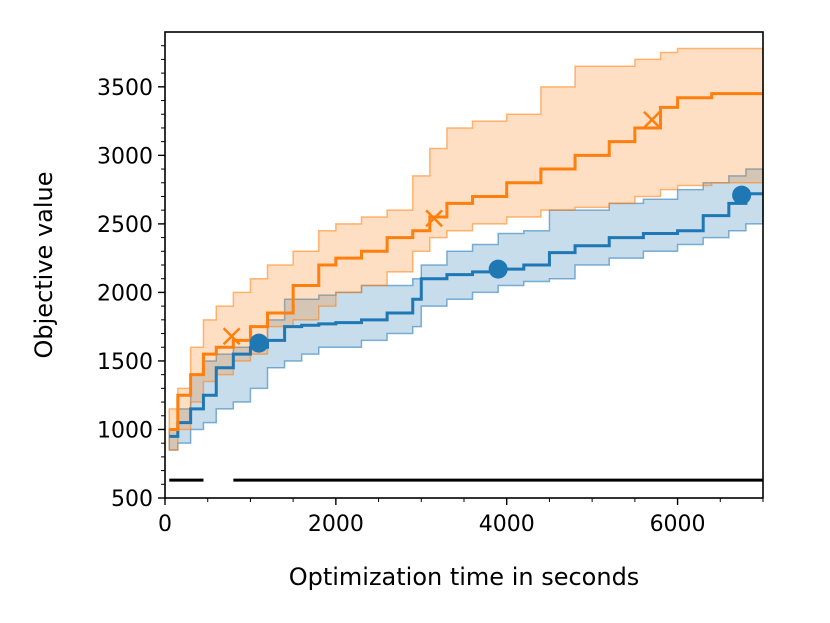 The width and height of the screenshot is (830, 623). I want to click on y-tick-label: 2500, so click(125, 225).